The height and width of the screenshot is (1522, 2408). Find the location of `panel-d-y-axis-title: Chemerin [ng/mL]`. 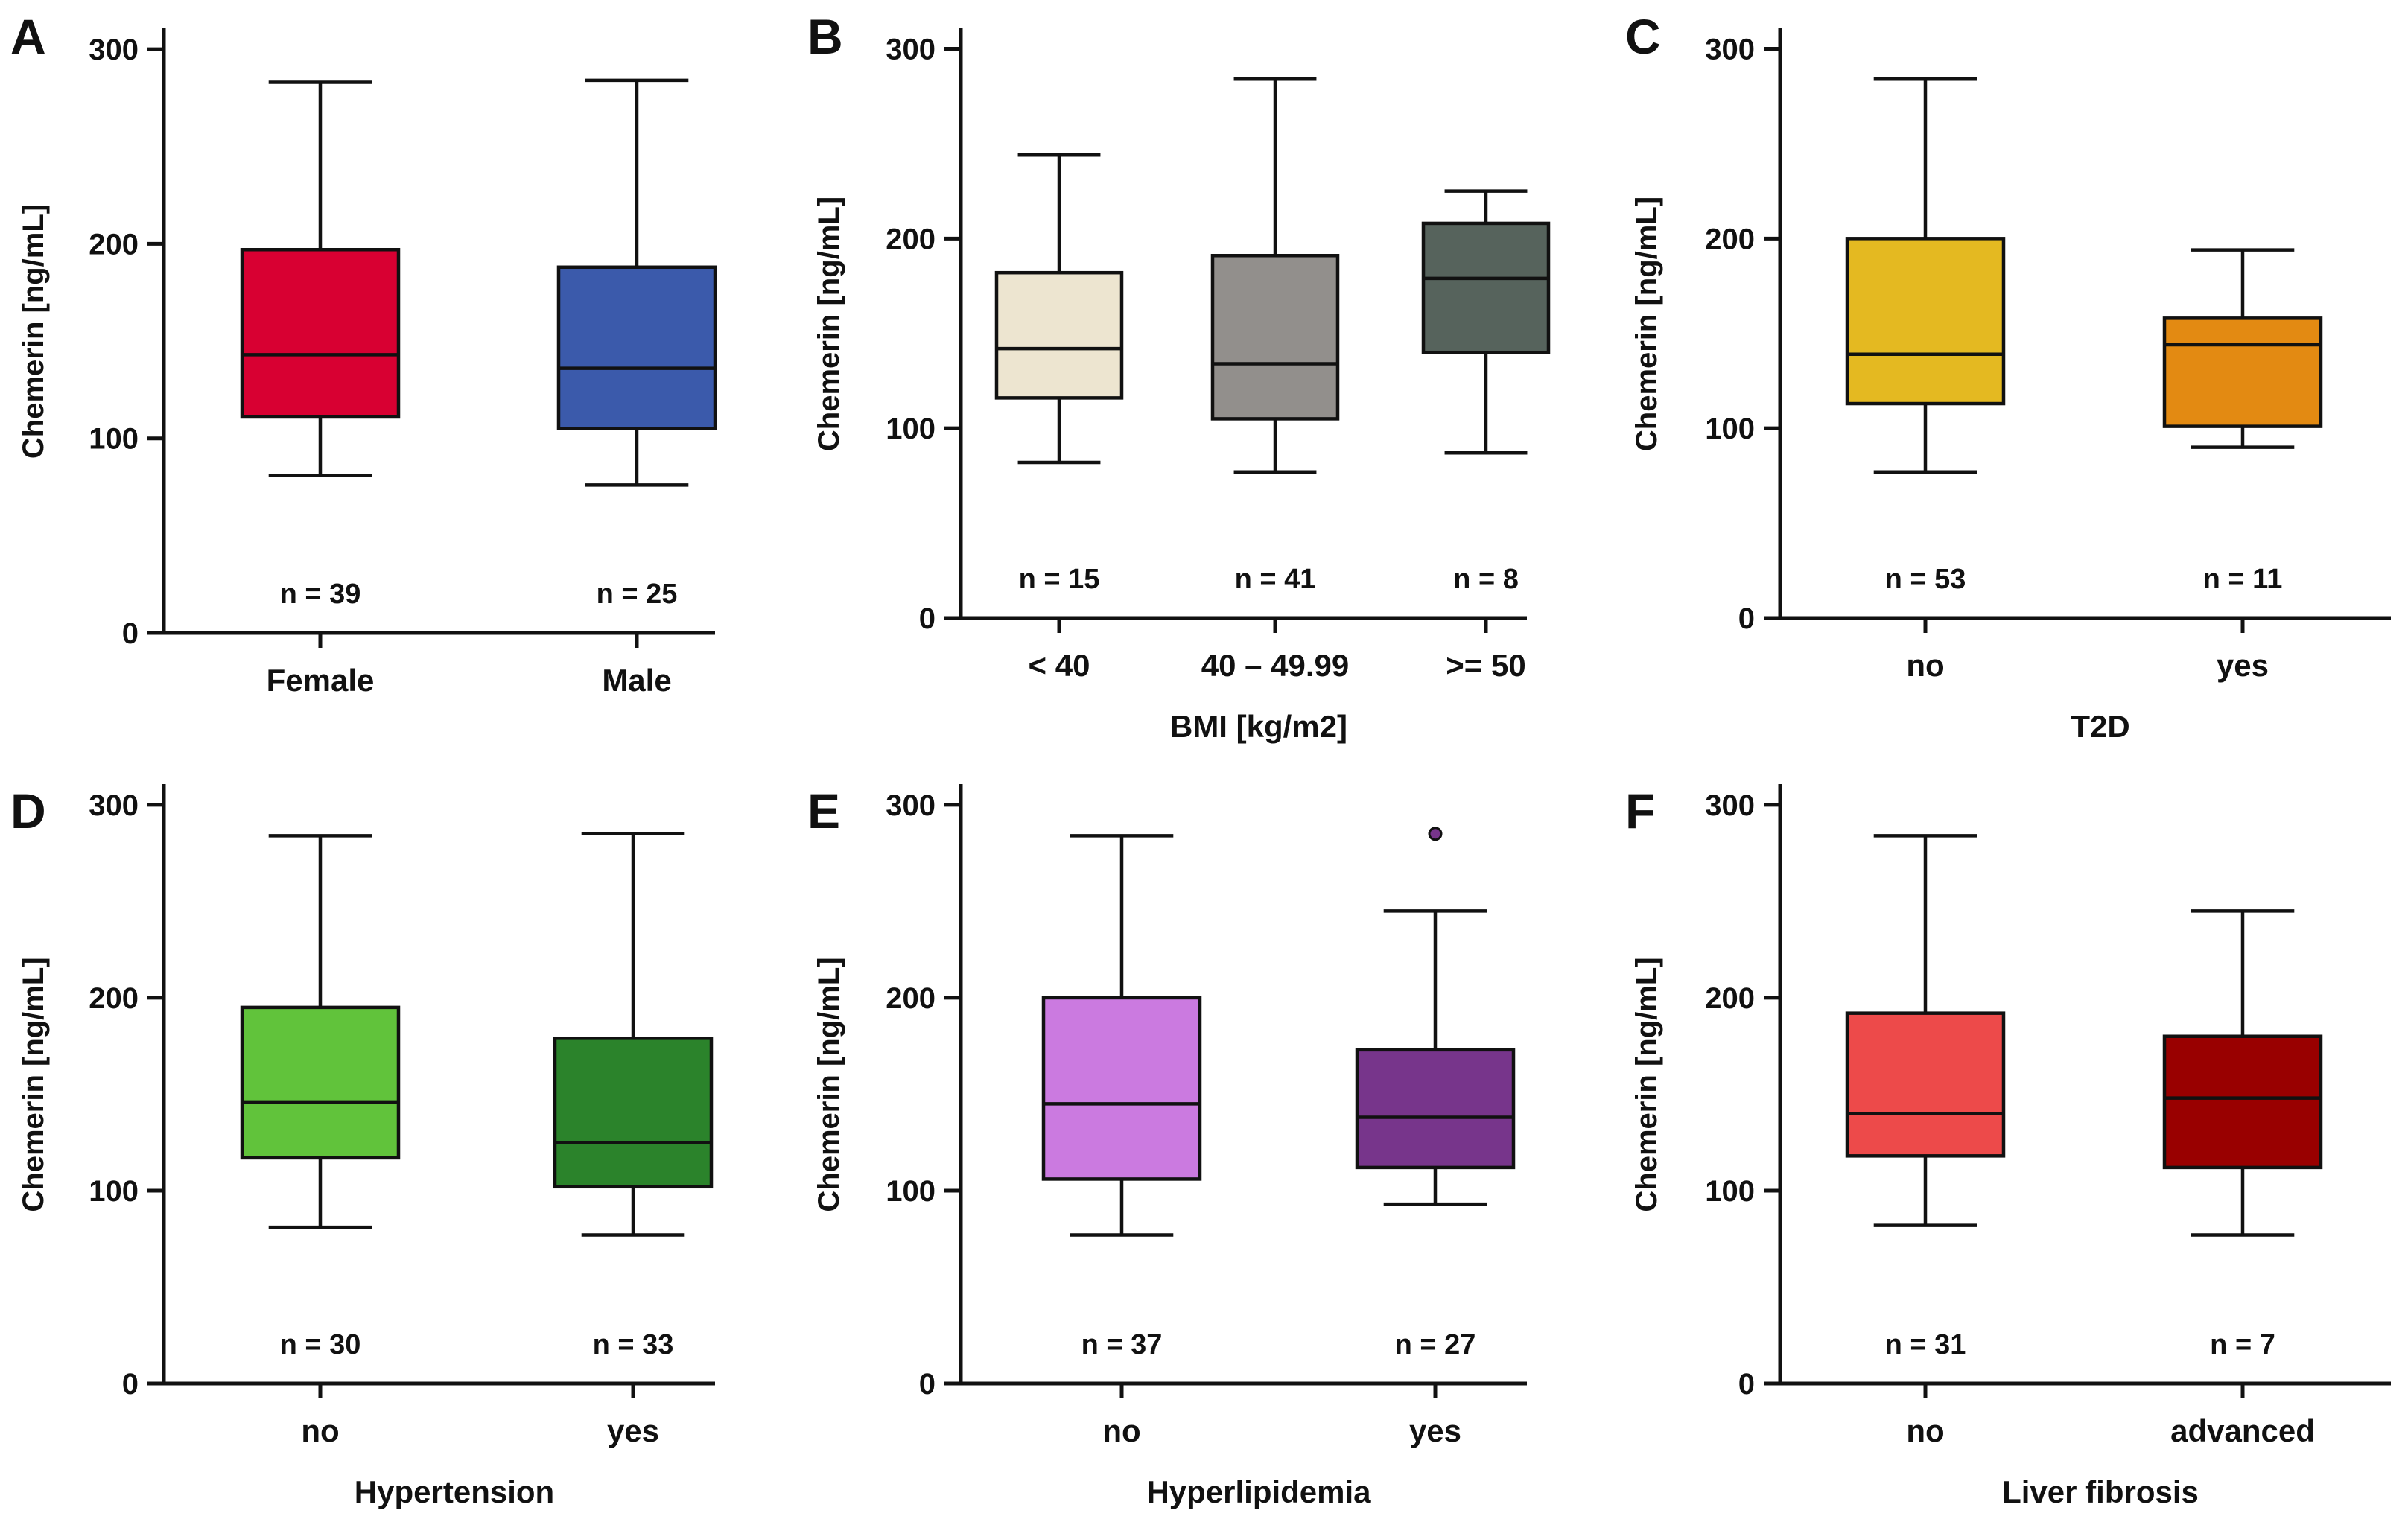

panel-d-y-axis-title: Chemerin [ng/mL] is located at coordinates (33, 1084).